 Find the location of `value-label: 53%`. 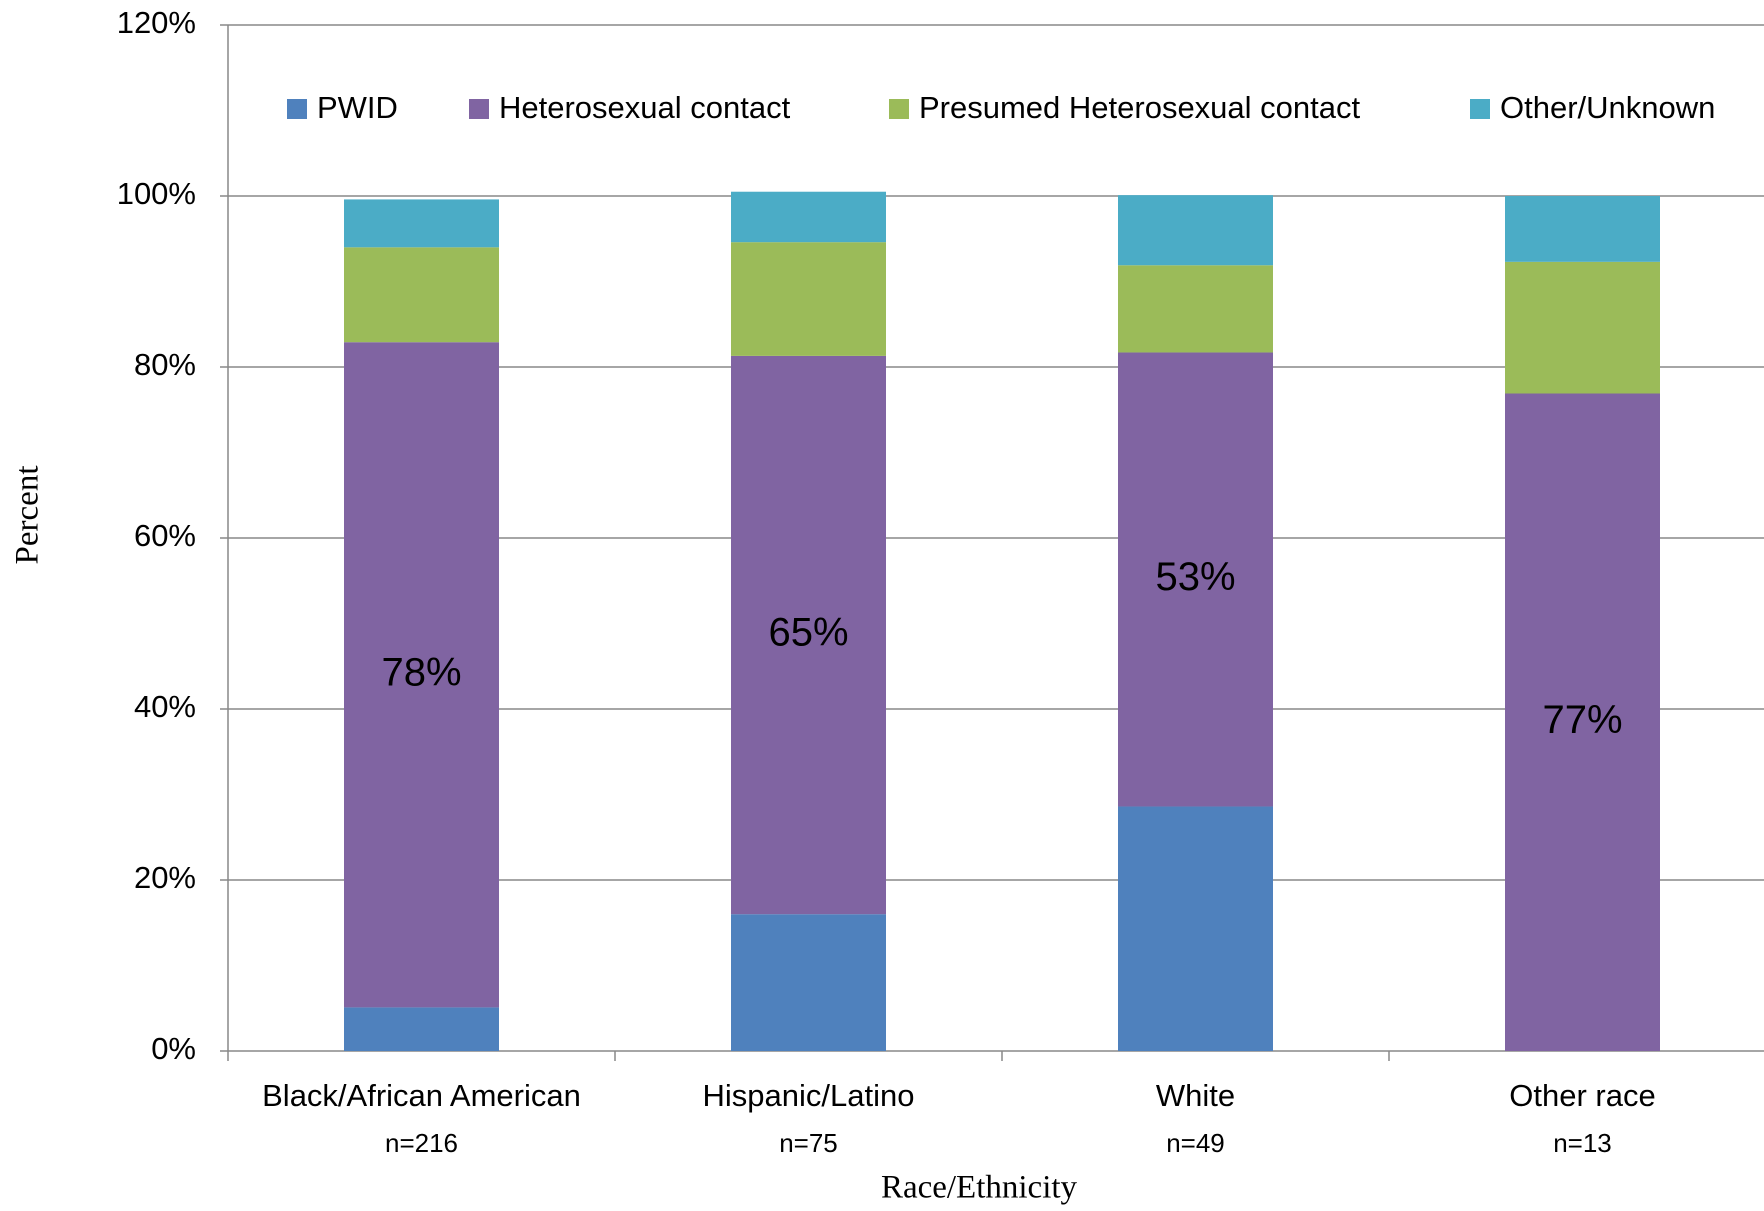

value-label: 53% is located at coordinates (1195, 577).